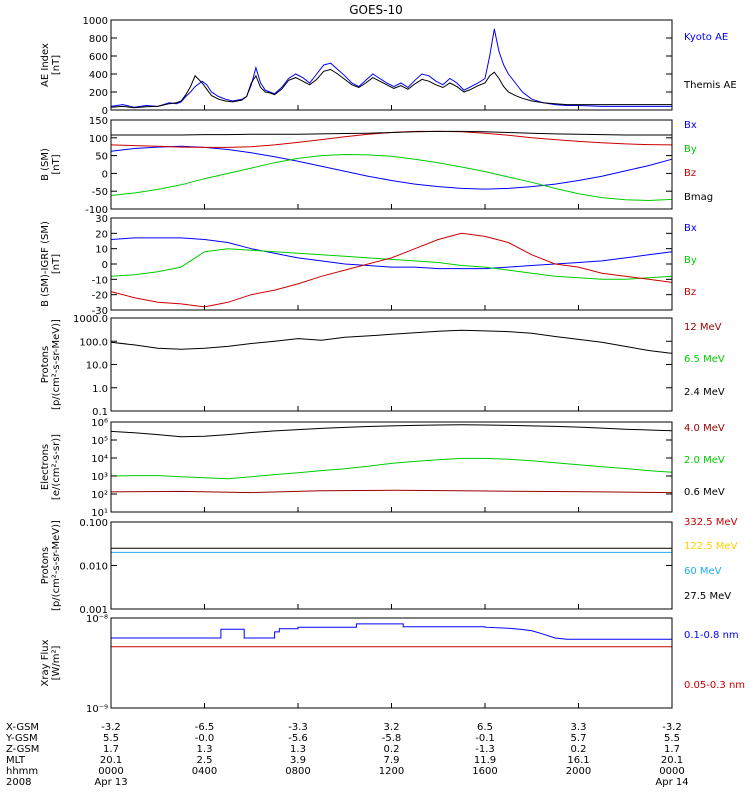 The height and width of the screenshot is (800, 750). I want to click on y-tick-label-ae-5: 1000, so click(95, 21).